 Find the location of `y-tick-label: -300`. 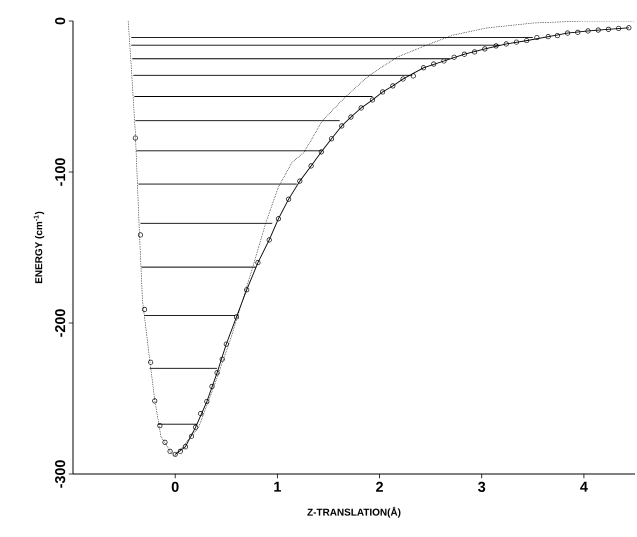

y-tick-label: -300 is located at coordinates (60, 474).